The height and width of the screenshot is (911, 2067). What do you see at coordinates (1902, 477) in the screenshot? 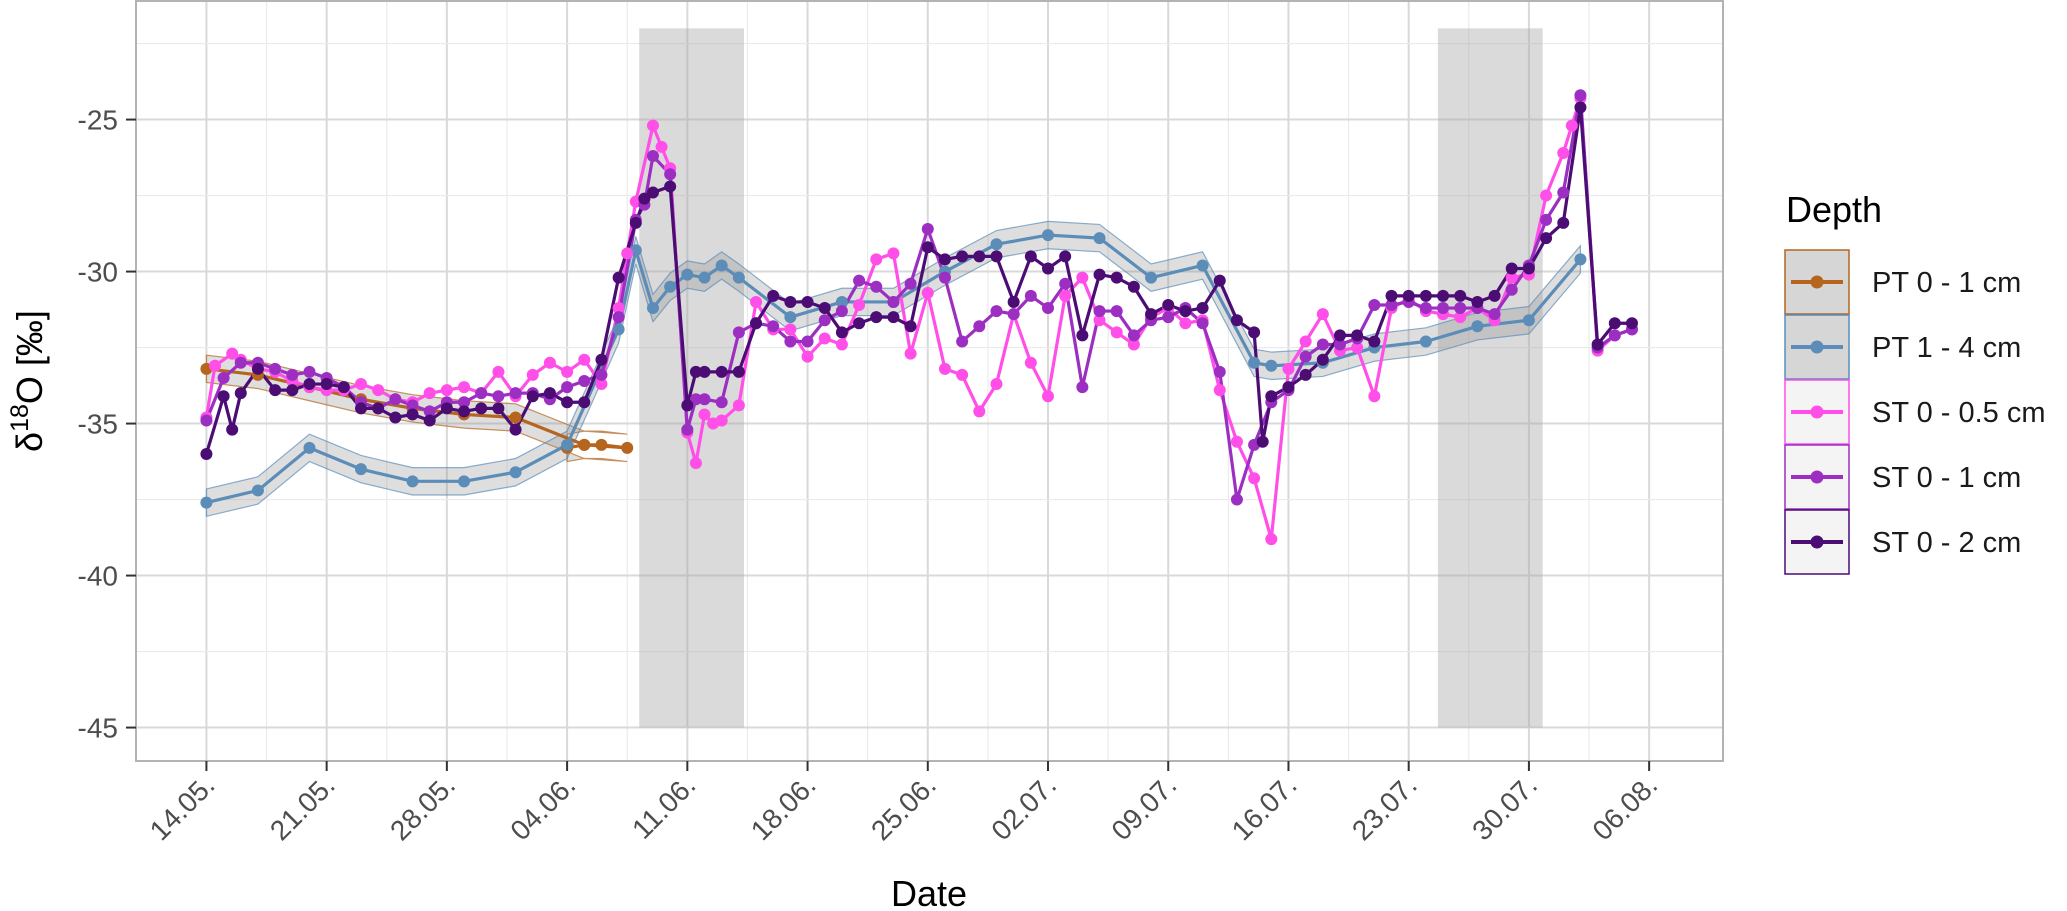
I see `legend-item: ST 0 - 1 cm` at bounding box center [1902, 477].